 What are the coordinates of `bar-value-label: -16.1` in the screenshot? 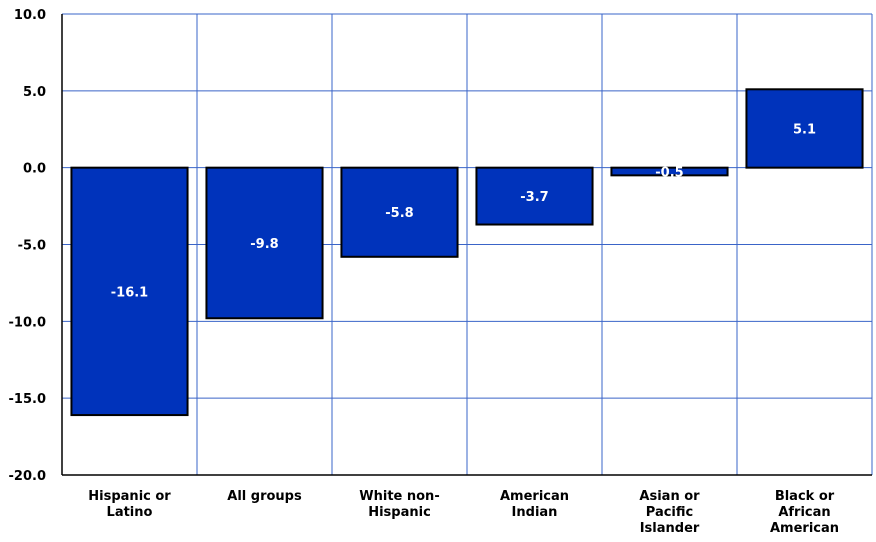 It's located at (129, 292).